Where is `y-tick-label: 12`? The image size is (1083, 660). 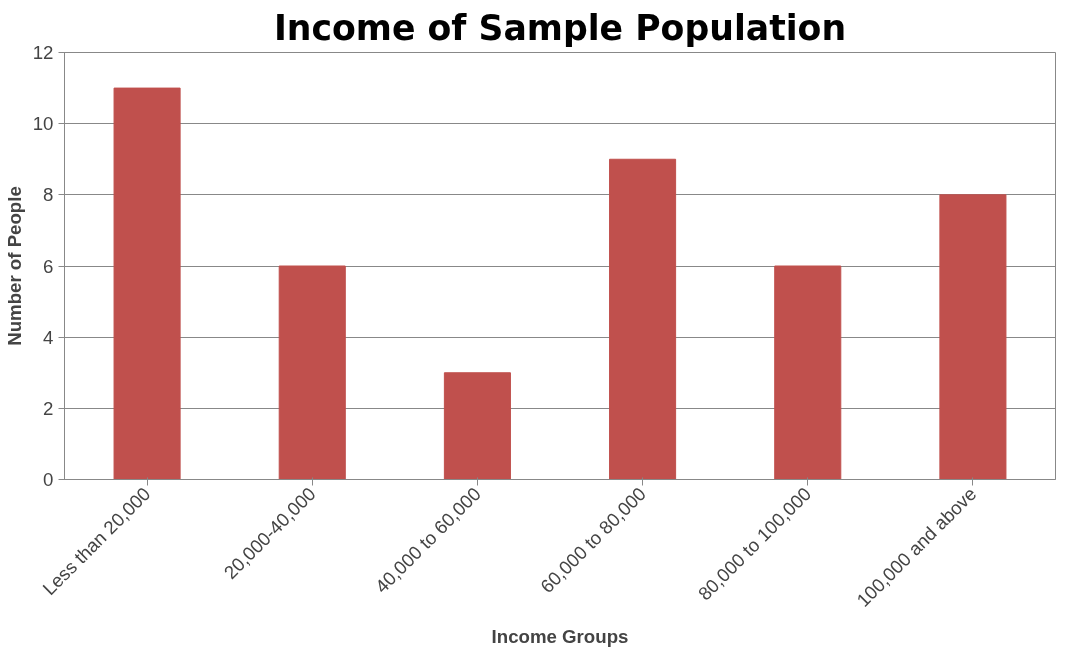 y-tick-label: 12 is located at coordinates (43, 52).